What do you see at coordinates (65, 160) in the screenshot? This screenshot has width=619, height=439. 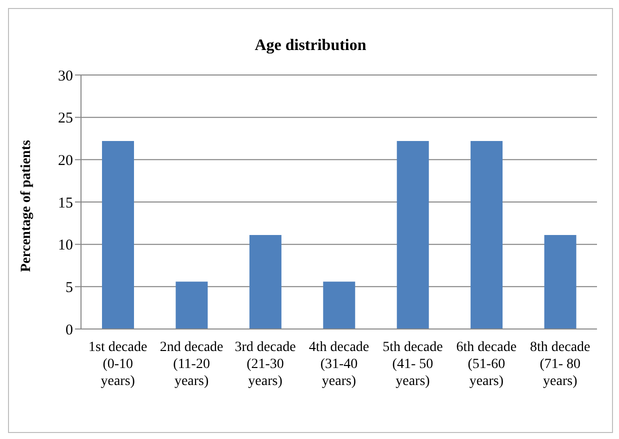 I see `y-tick-label: 20` at bounding box center [65, 160].